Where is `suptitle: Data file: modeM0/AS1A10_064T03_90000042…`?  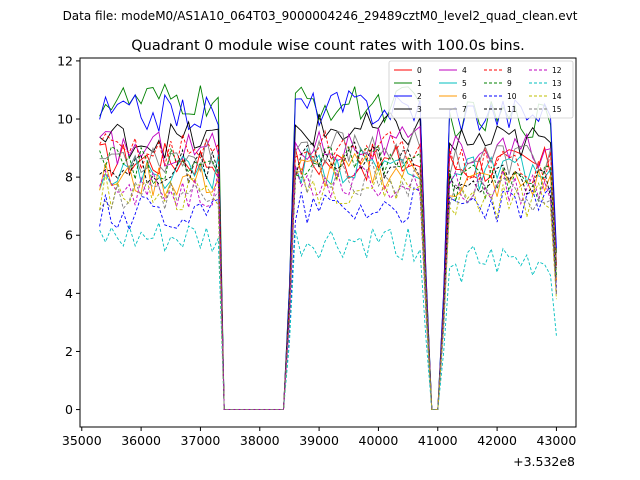
suptitle: Data file: modeM0/AS1A10_064T03_90000042… is located at coordinates (320, 16).